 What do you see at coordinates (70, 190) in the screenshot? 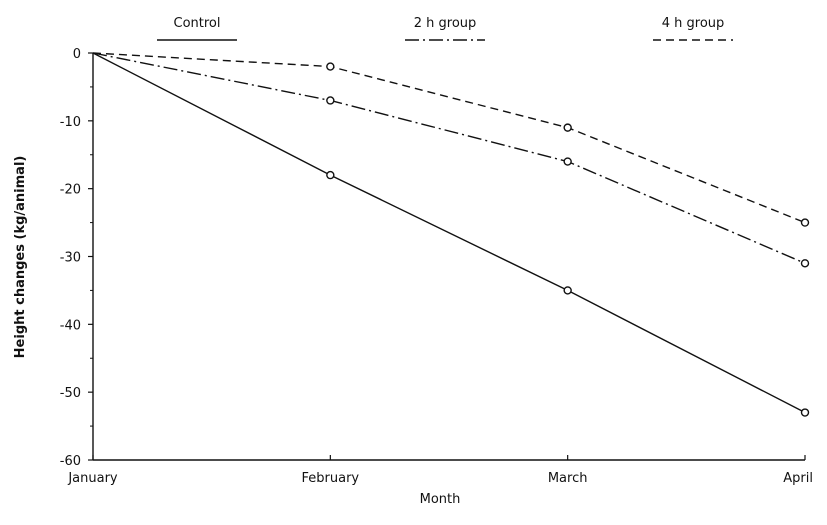
I see `y-tick-label: -20` at bounding box center [70, 190].